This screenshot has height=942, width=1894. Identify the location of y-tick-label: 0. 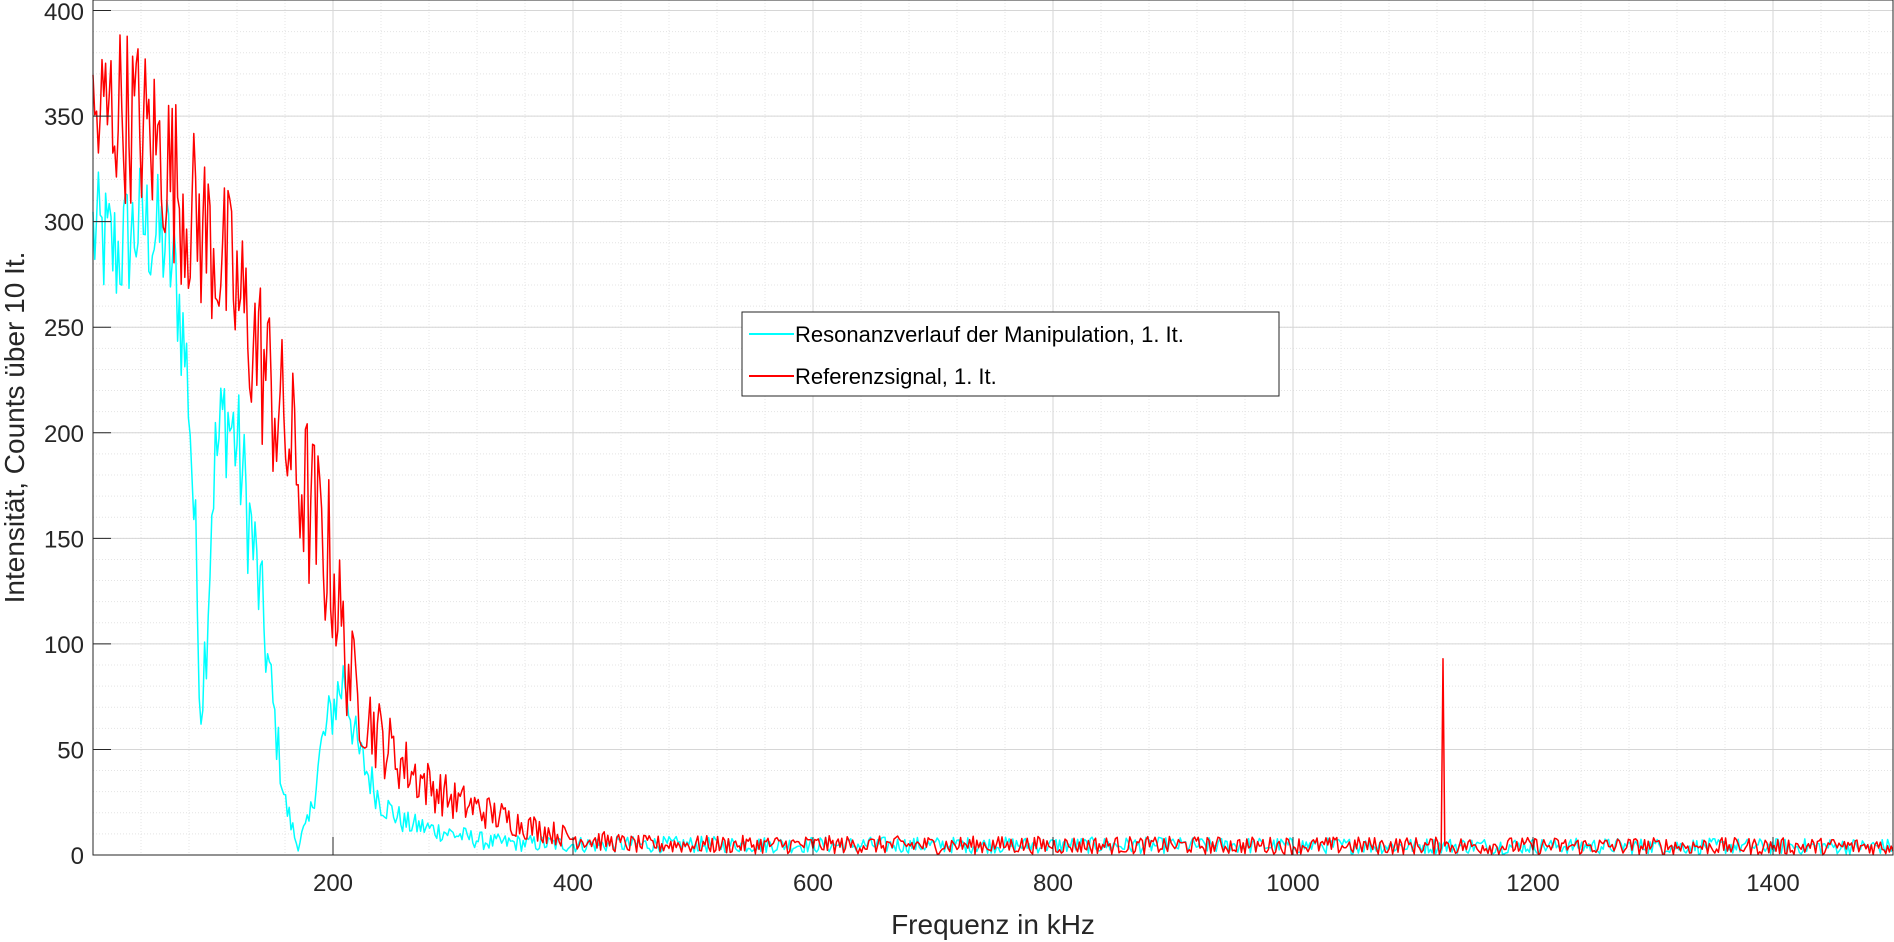
(77, 856).